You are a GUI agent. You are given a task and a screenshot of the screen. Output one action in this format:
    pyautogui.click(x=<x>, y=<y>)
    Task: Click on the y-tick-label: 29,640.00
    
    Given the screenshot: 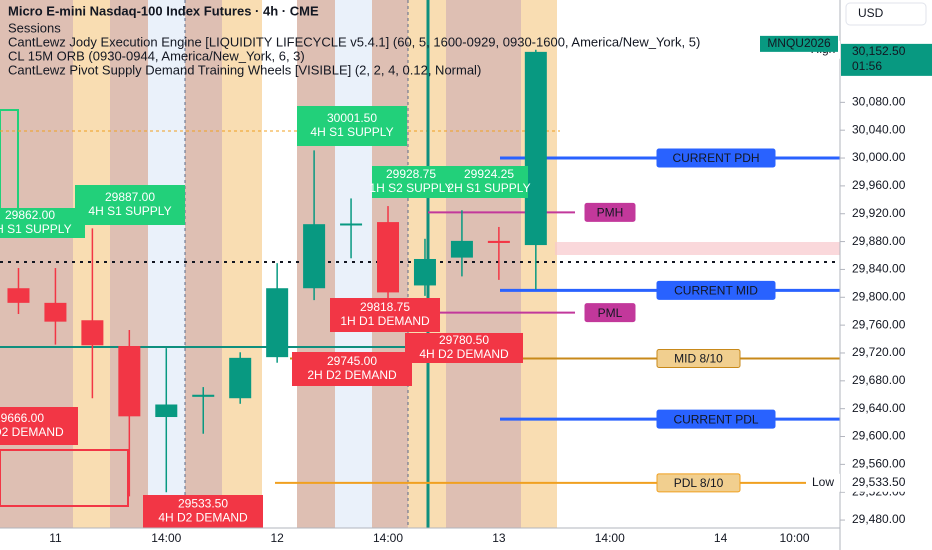 What is the action you would take?
    pyautogui.click(x=879, y=408)
    